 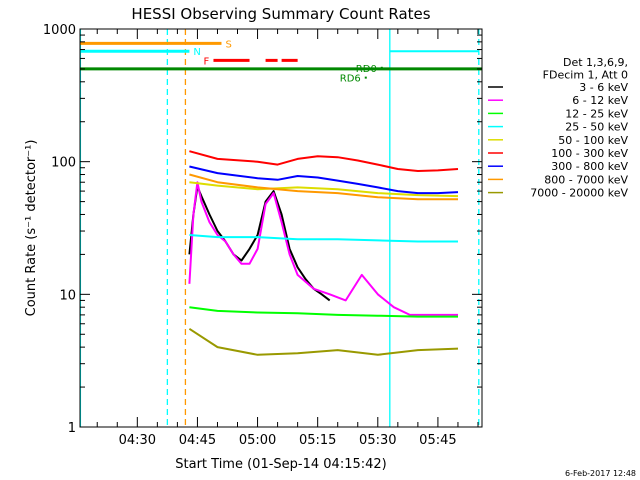 I want to click on annotation-label: RD0, so click(x=366, y=69).